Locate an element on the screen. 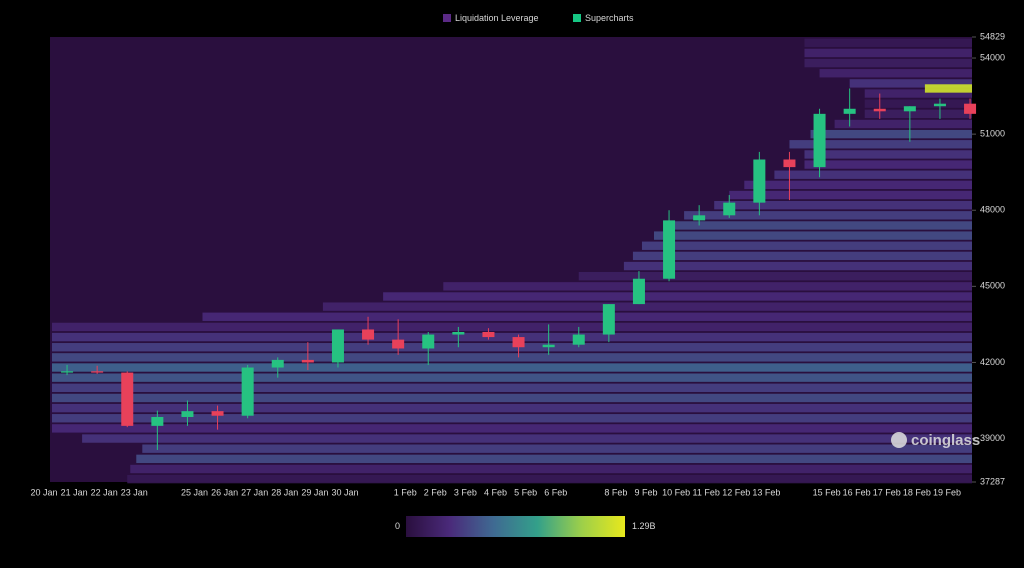 This screenshot has width=1024, height=568. x-tick-label: 12 Feb is located at coordinates (736, 492).